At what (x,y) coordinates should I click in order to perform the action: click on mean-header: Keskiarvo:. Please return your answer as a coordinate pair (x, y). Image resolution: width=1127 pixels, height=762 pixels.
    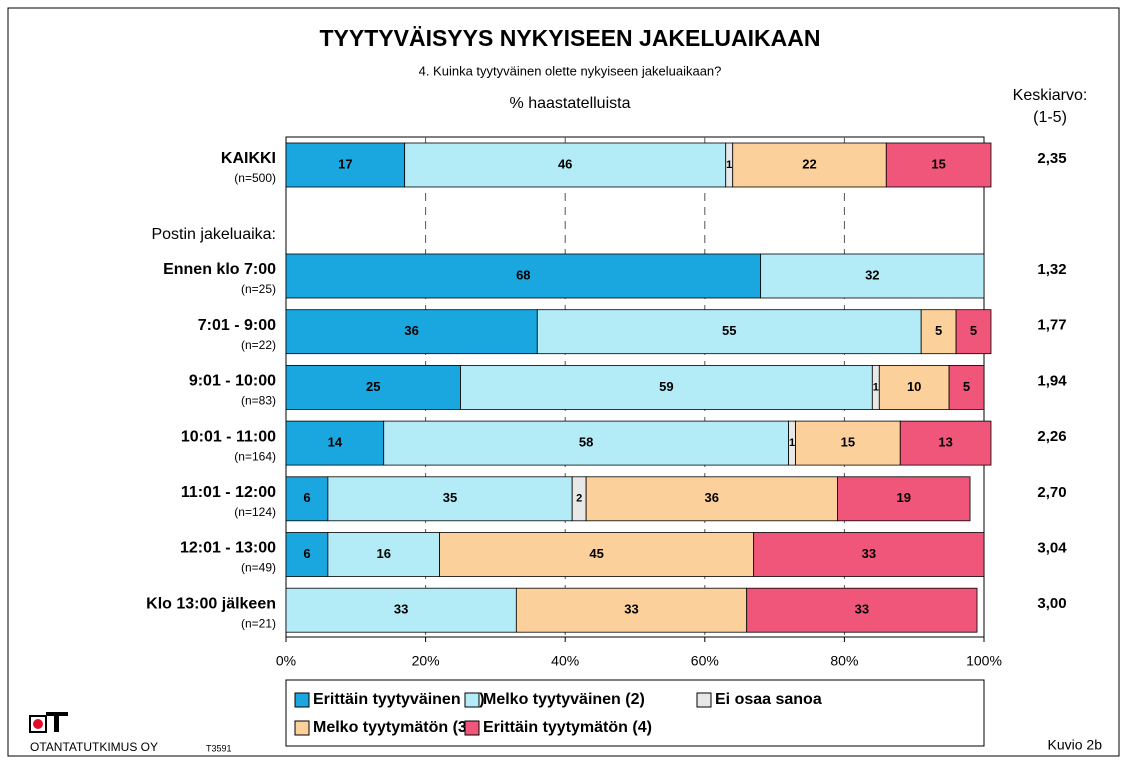
    Looking at the image, I should click on (1050, 95).